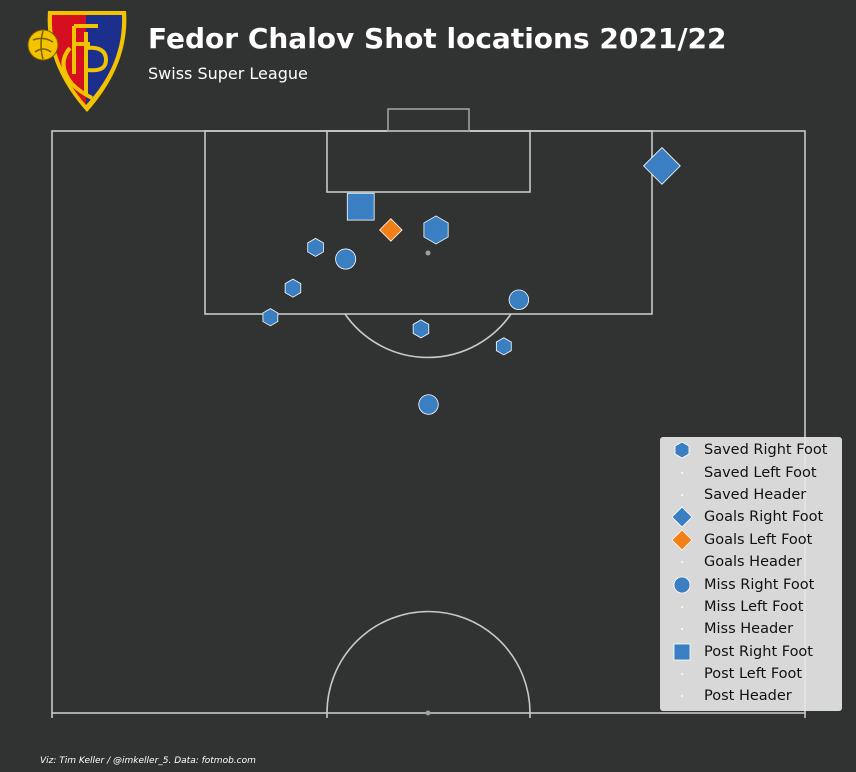  I want to click on legend-marker-square-icon, so click(682, 652).